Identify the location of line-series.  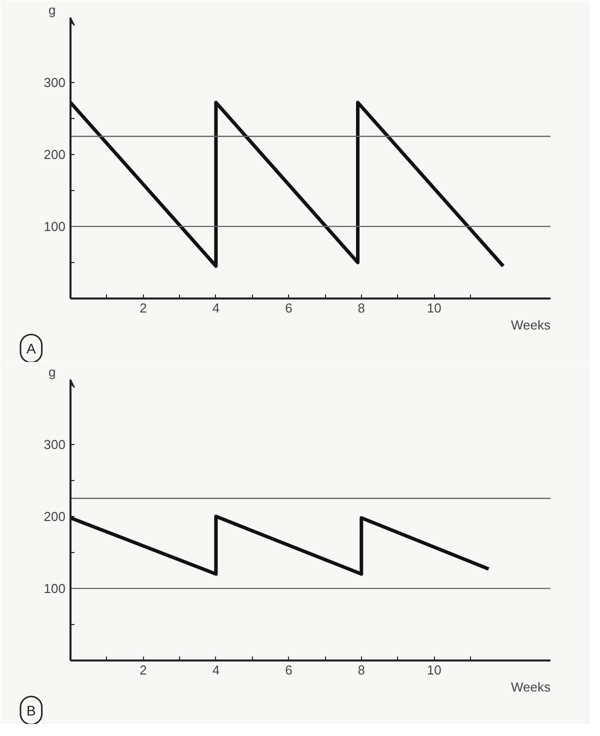
(280, 545).